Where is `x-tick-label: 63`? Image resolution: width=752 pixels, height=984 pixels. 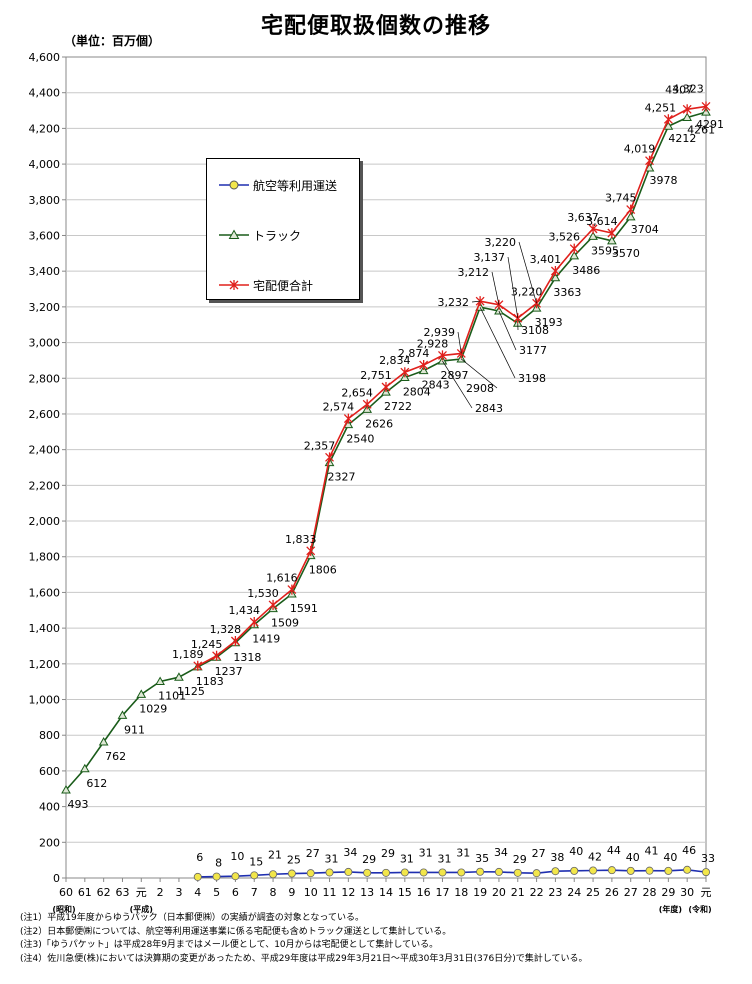 x-tick-label: 63 is located at coordinates (122, 892).